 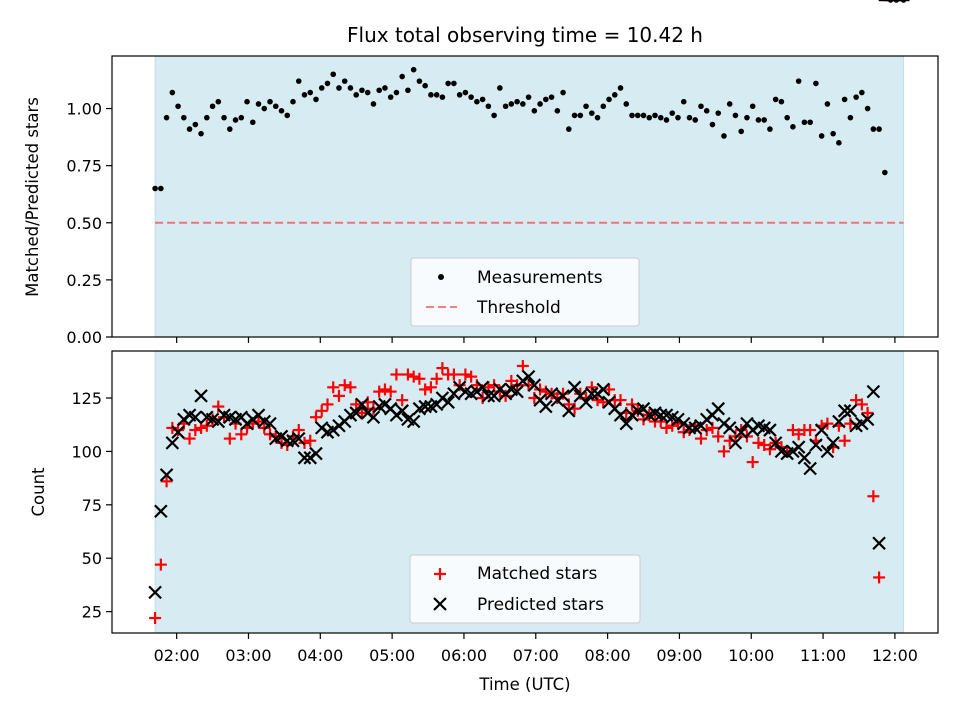 I want to click on top-y-tick-label: 0.75, so click(x=84, y=166).